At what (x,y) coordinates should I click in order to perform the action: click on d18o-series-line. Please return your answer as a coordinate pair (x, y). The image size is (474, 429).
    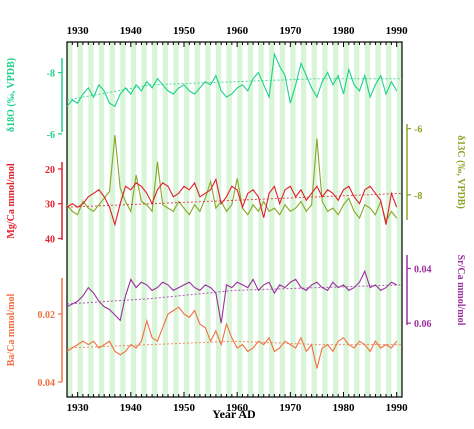
    Looking at the image, I should click on (232, 80).